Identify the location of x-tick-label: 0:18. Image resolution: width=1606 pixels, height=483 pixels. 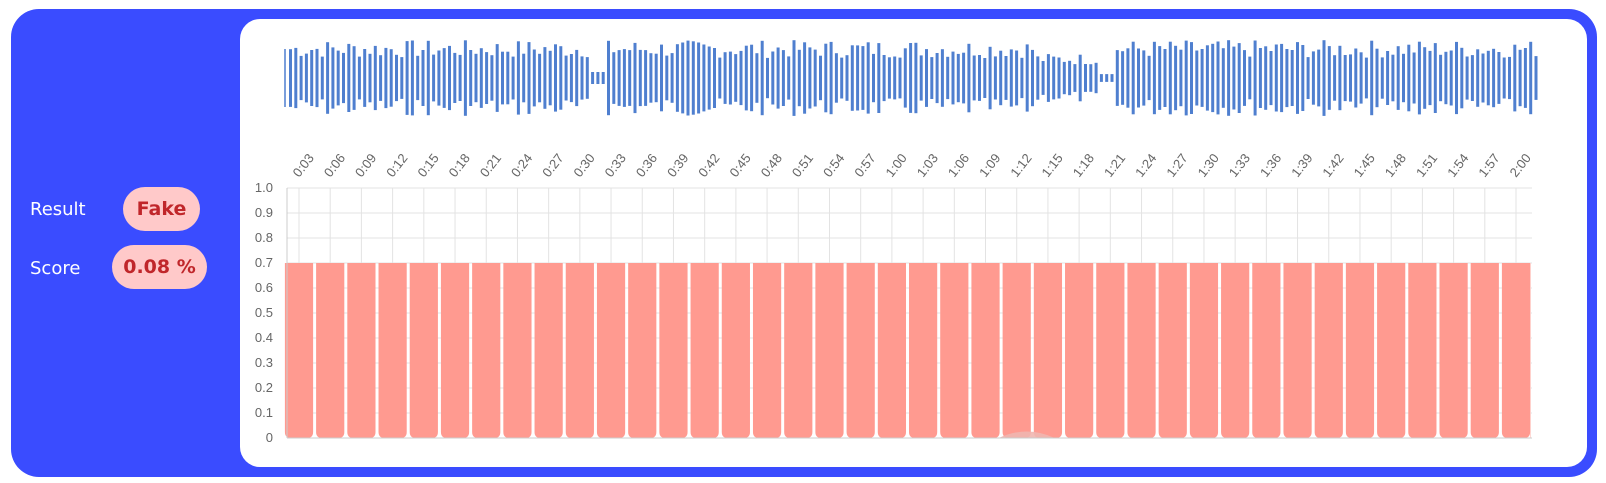
(459, 165).